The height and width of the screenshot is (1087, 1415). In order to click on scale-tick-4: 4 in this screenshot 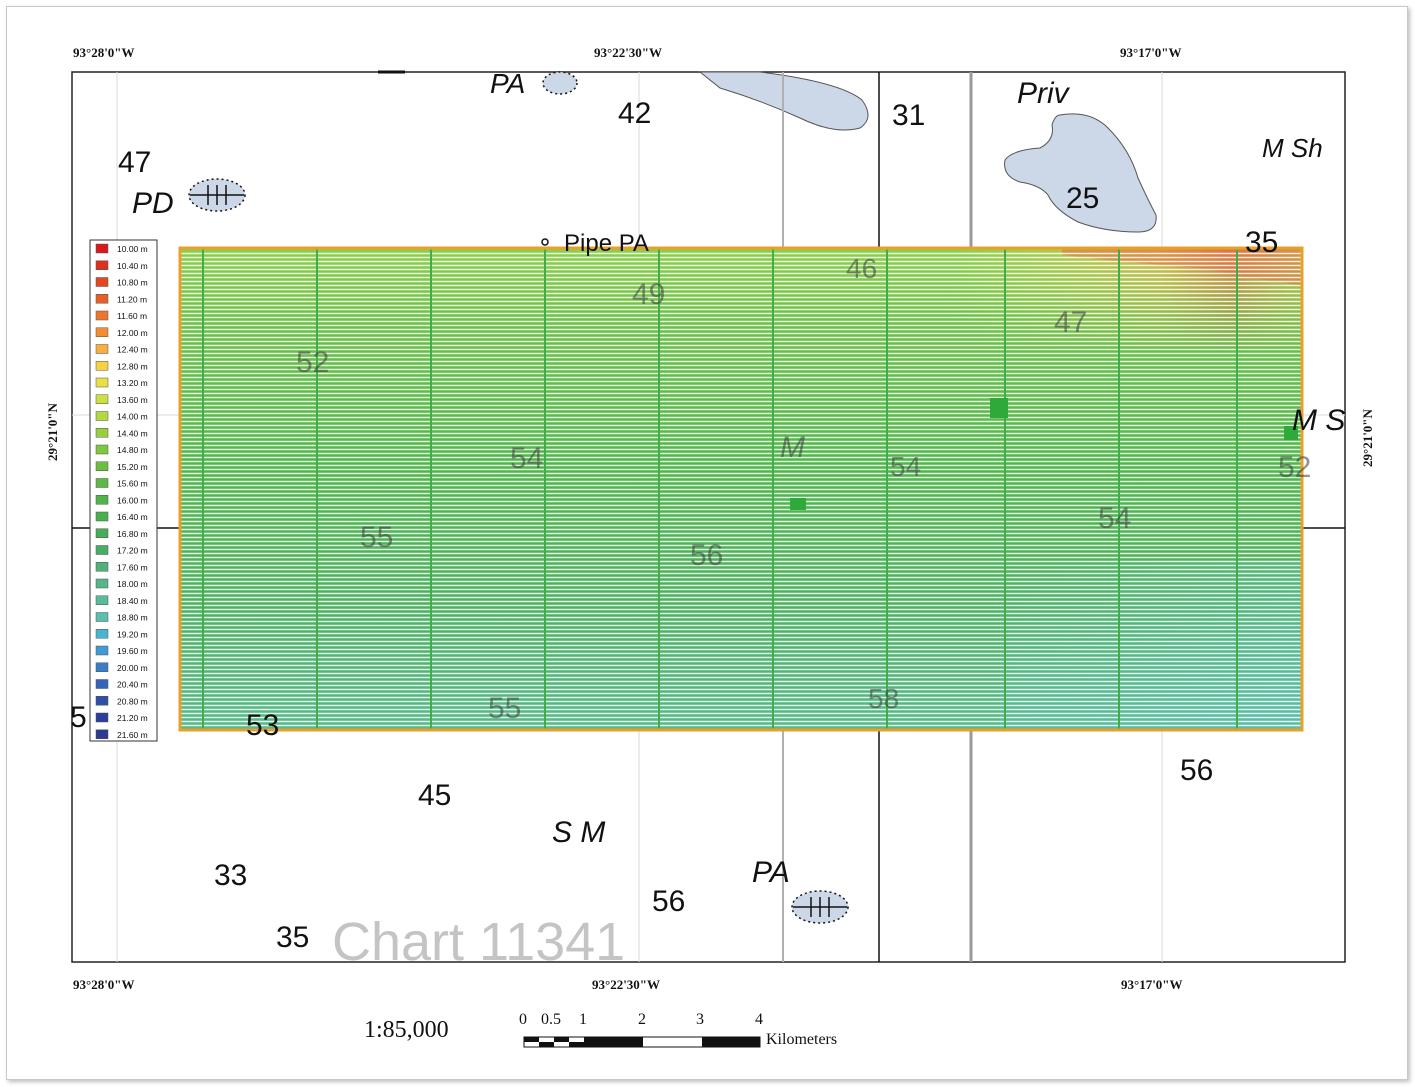, I will do `click(759, 1019)`.